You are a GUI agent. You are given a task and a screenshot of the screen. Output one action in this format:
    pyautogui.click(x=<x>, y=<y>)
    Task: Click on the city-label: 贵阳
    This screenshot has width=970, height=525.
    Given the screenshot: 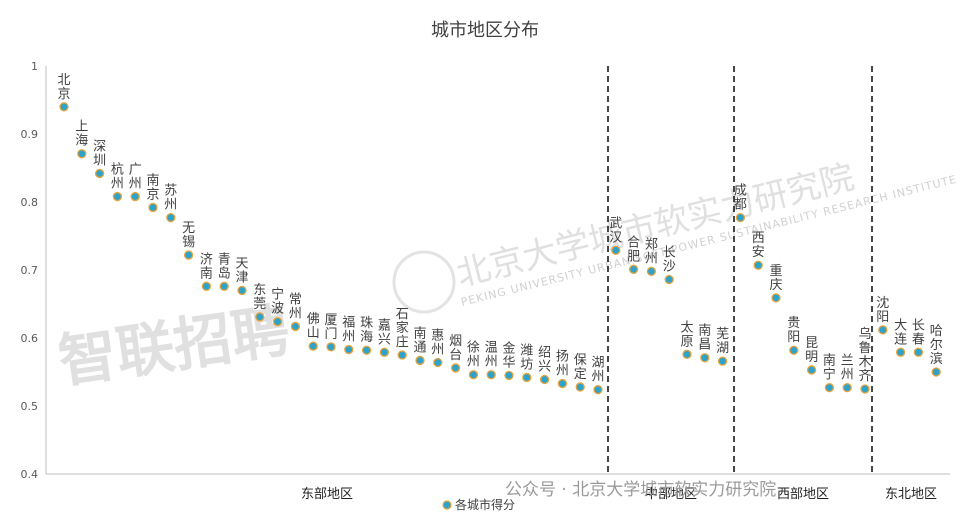 What is the action you would take?
    pyautogui.click(x=793, y=330)
    